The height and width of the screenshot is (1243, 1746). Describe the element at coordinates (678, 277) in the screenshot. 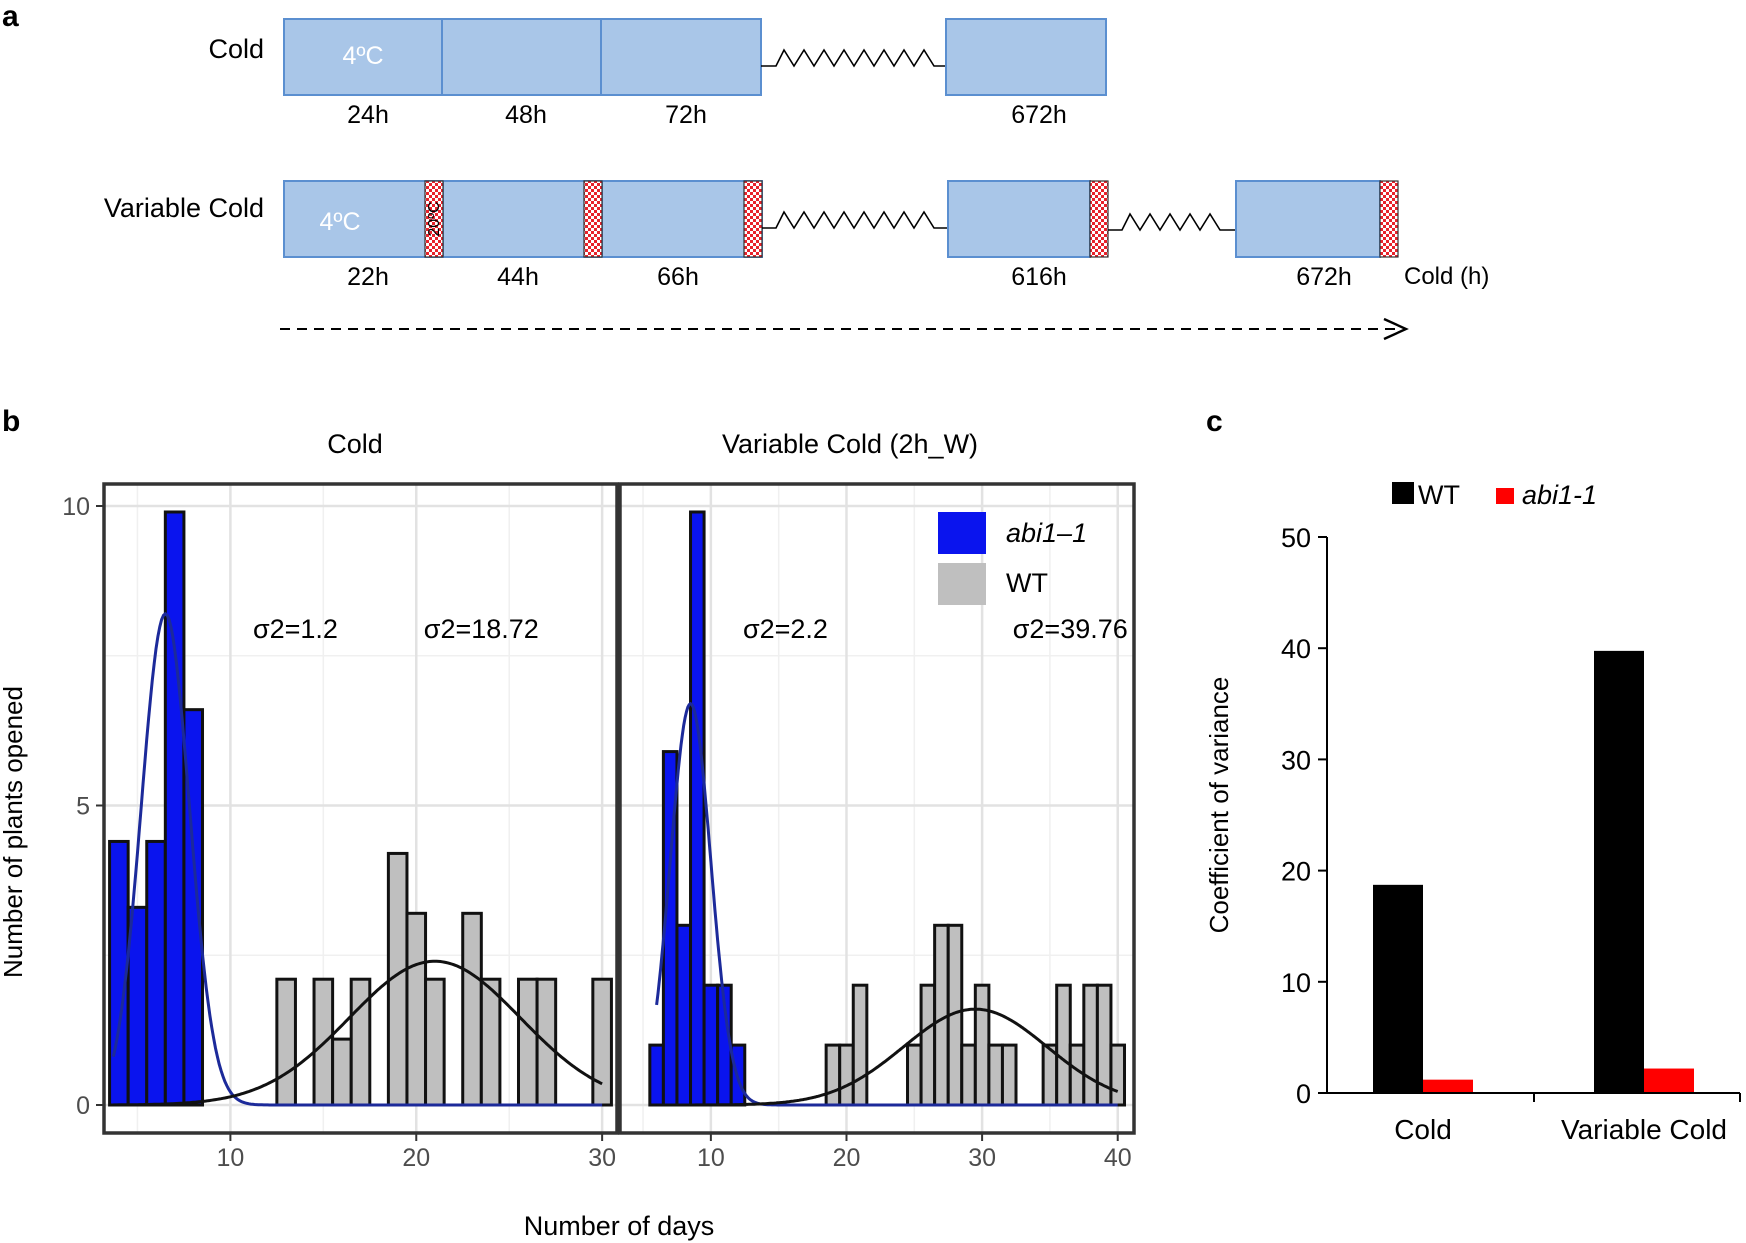

I see `vcold-time-66h: 66h` at that location.